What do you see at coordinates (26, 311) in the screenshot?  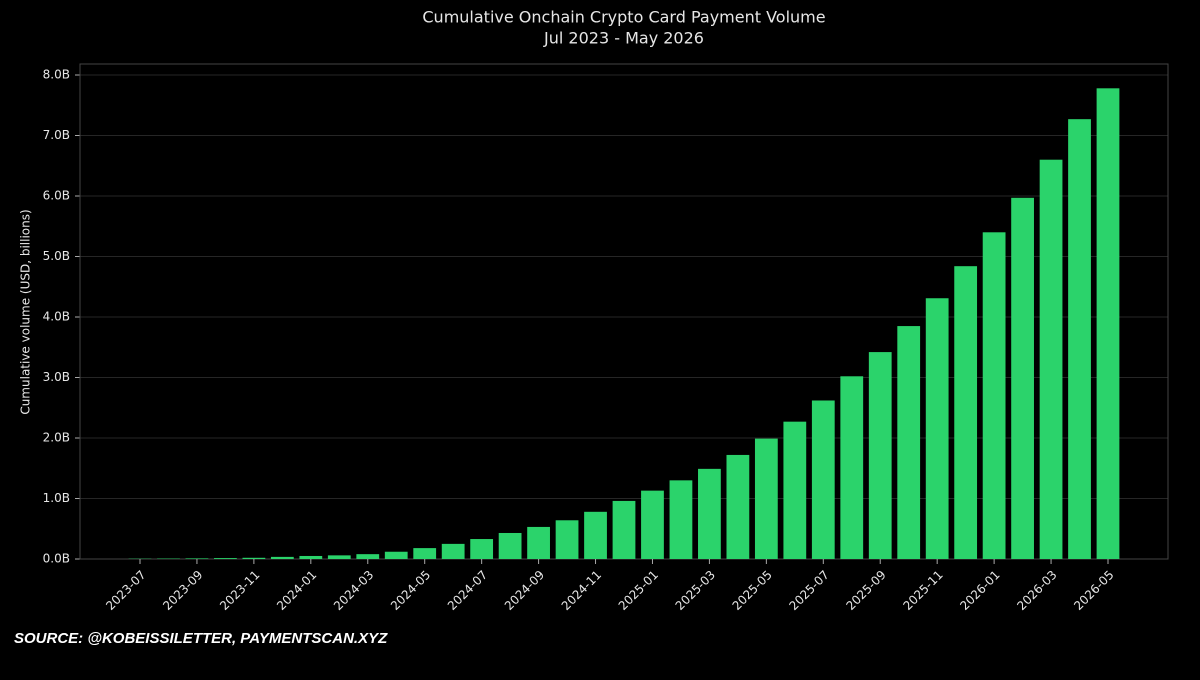 I see `y-axis-label: Cumulative volume (USD, billions)` at bounding box center [26, 311].